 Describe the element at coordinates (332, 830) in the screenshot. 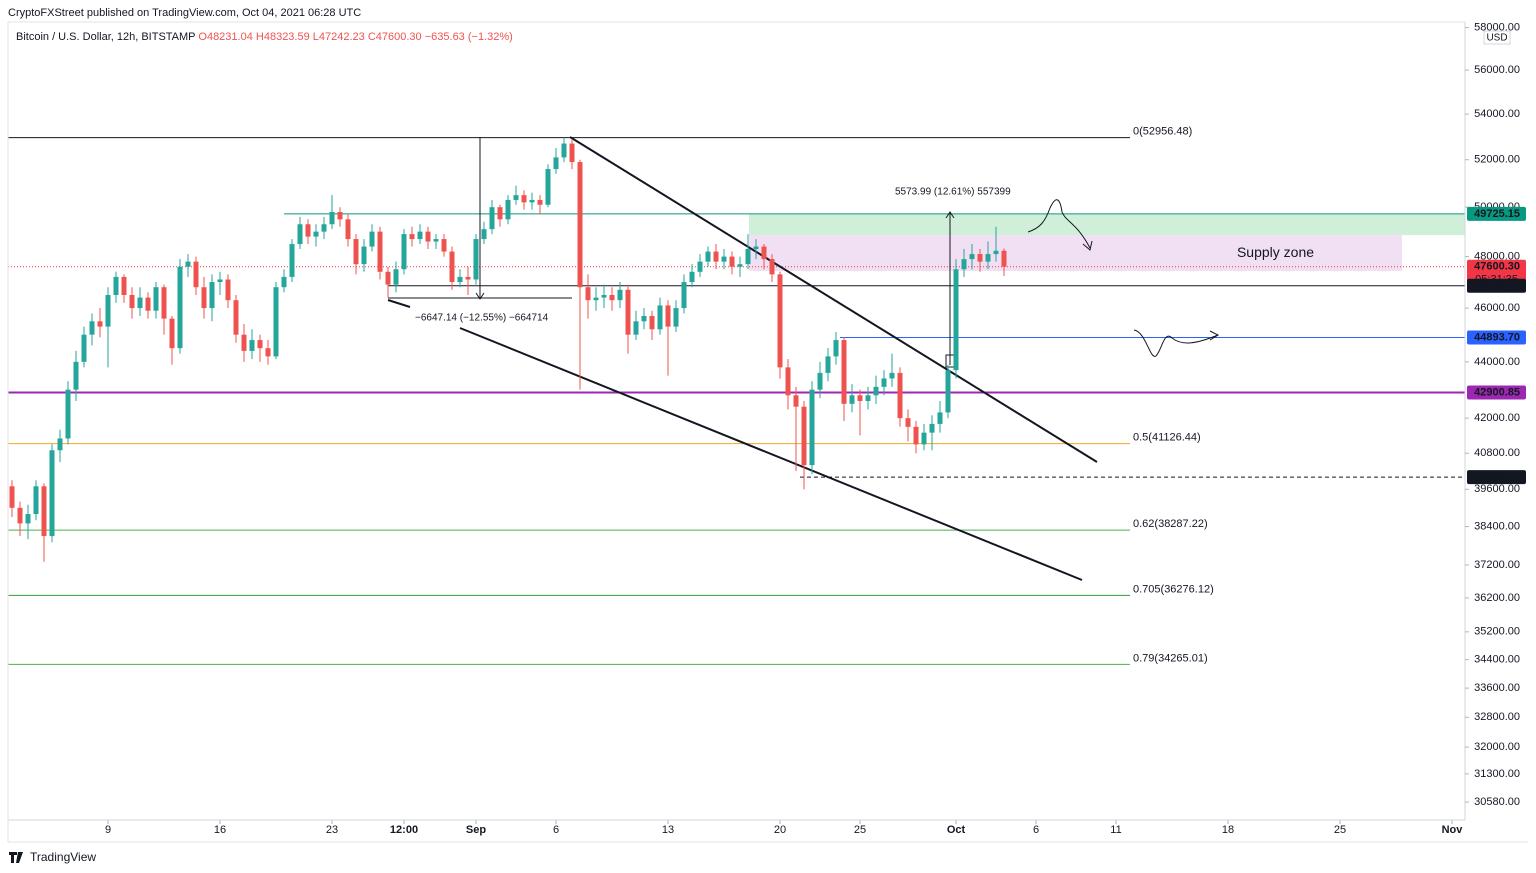

I see `x-tick-label: 23` at that location.